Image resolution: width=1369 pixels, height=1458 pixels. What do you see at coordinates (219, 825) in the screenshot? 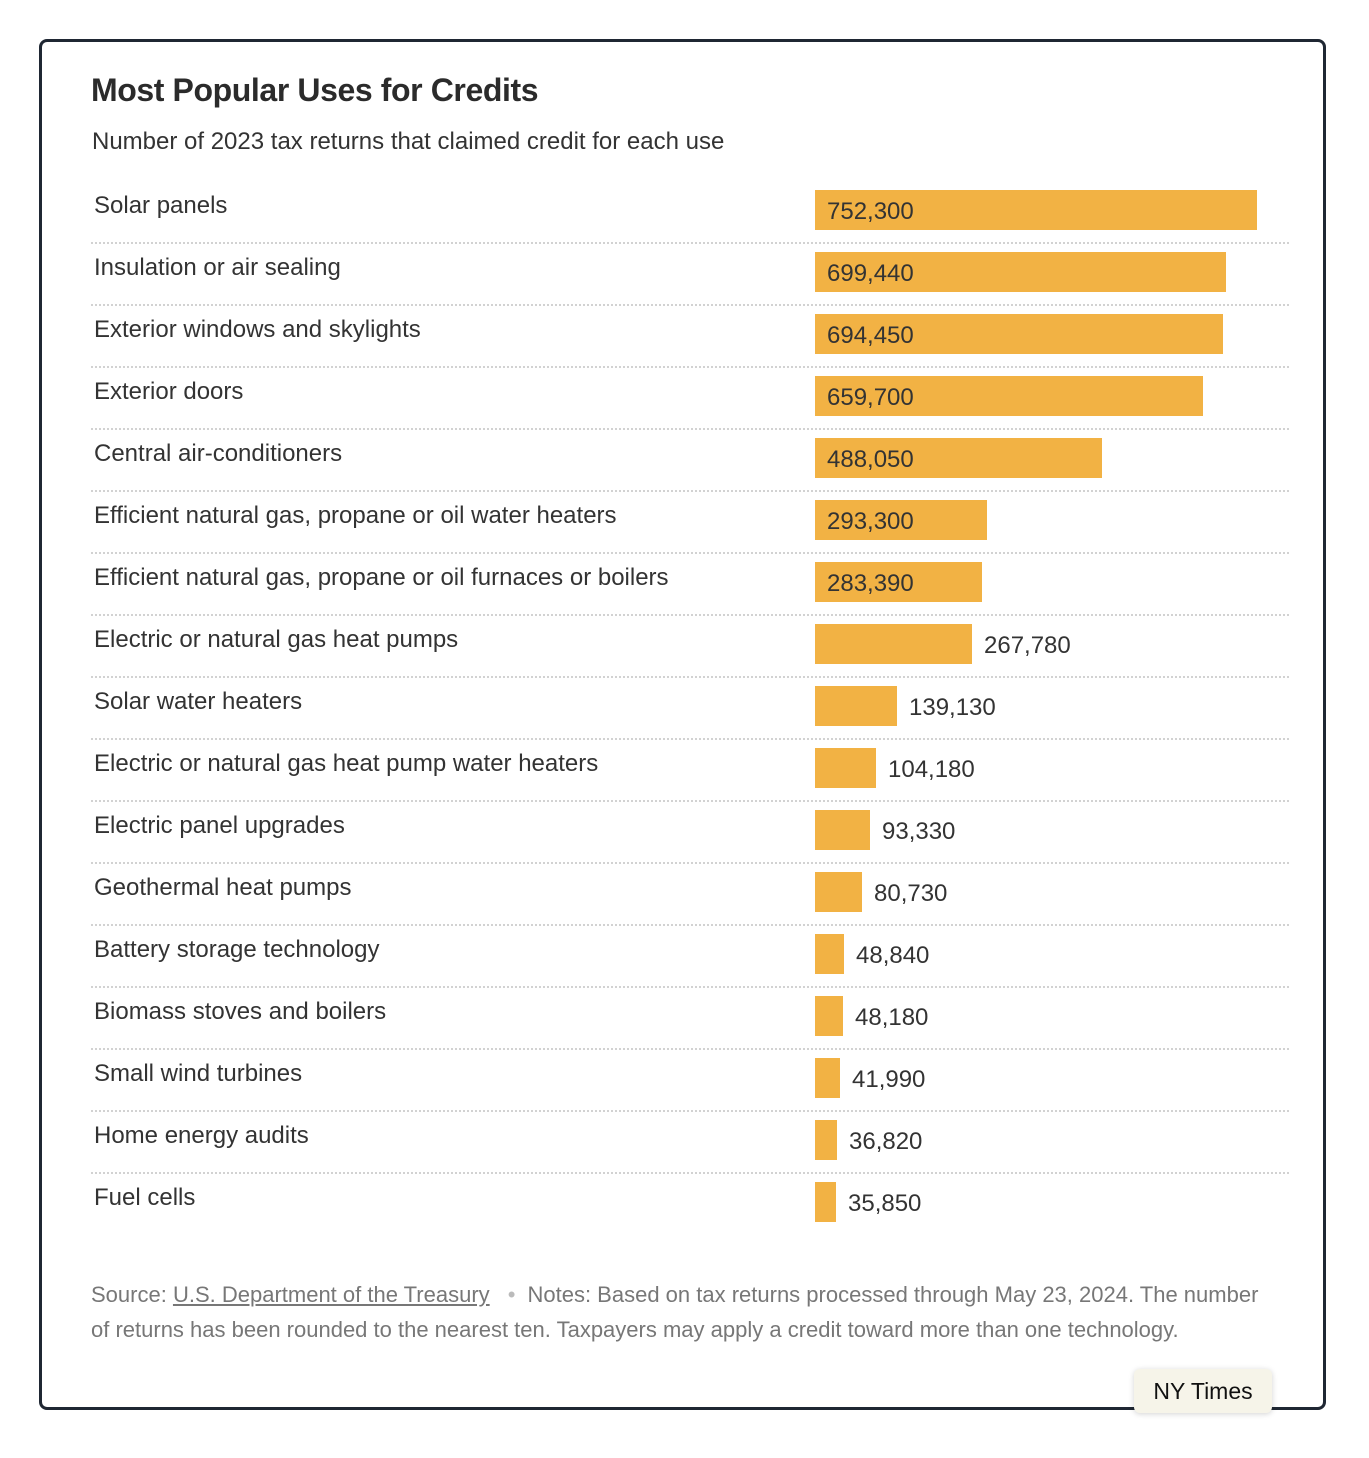
I see `category-label: Electric panel upgrades` at bounding box center [219, 825].